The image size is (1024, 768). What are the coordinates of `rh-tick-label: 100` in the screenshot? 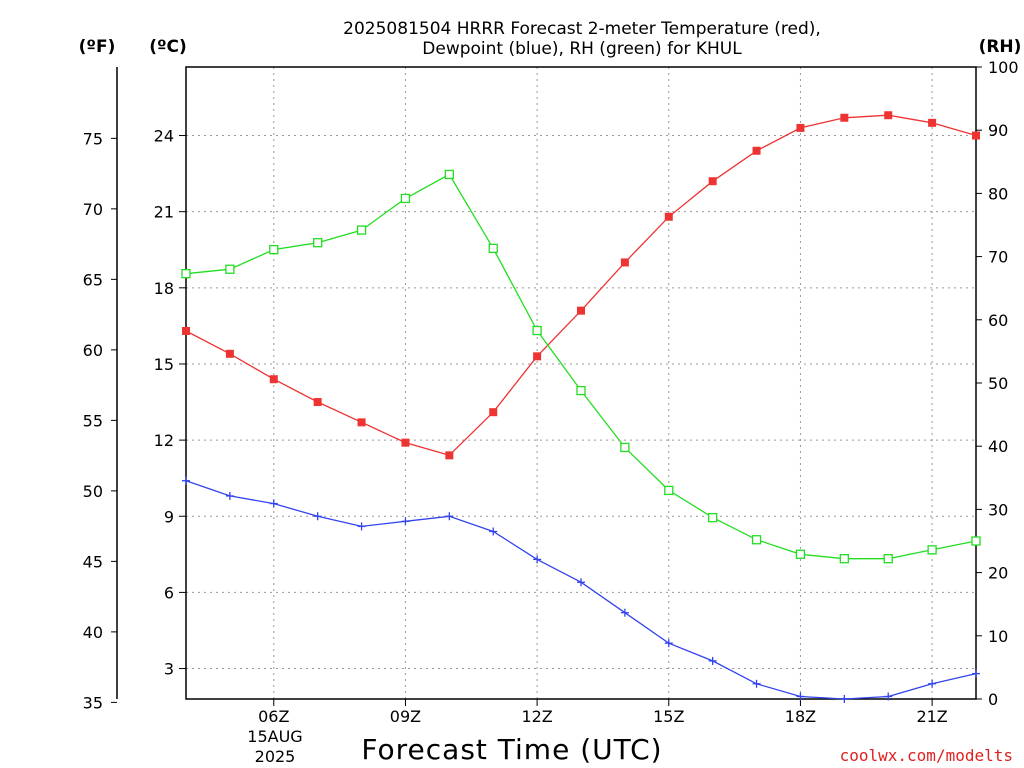 It's located at (1003, 67).